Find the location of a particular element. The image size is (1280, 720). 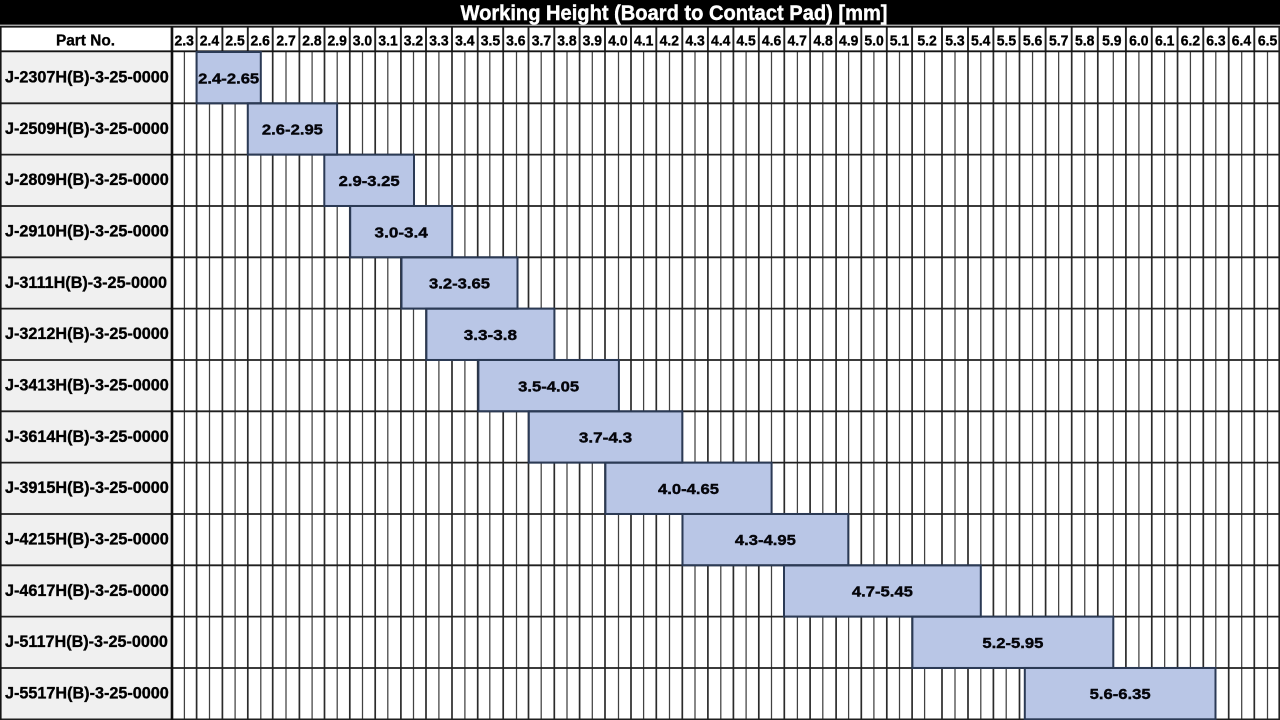

svg-text: J-2809H(B)-3-25-0000 is located at coordinates (87, 180).